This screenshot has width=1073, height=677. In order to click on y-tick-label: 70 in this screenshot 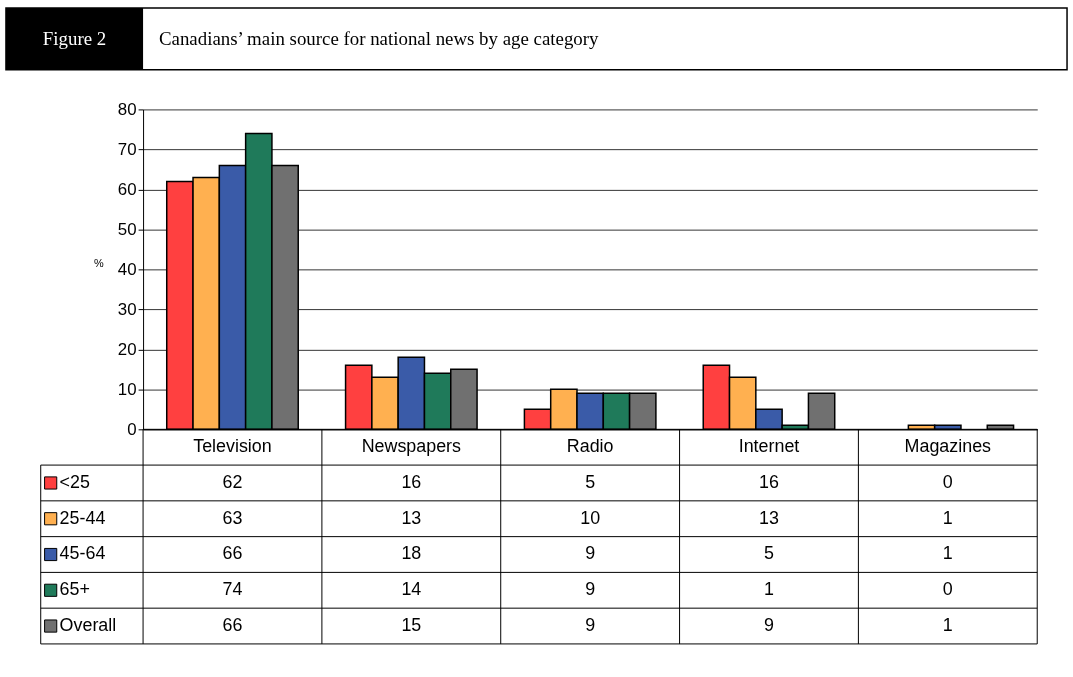, I will do `click(127, 149)`.